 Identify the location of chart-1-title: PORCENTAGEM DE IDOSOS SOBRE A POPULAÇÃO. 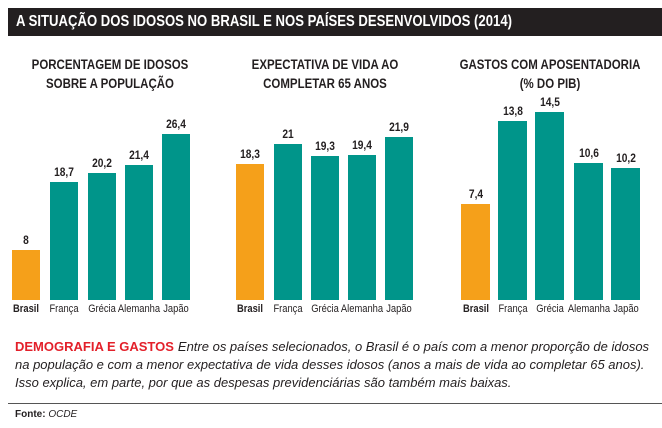
(110, 74).